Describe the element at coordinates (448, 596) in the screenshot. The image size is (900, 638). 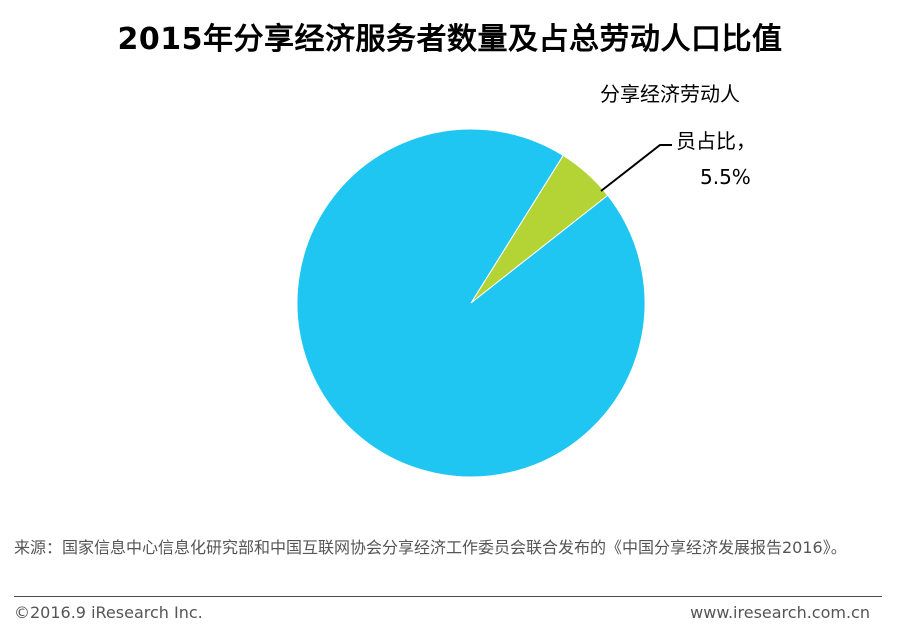
I see `footer-divider` at that location.